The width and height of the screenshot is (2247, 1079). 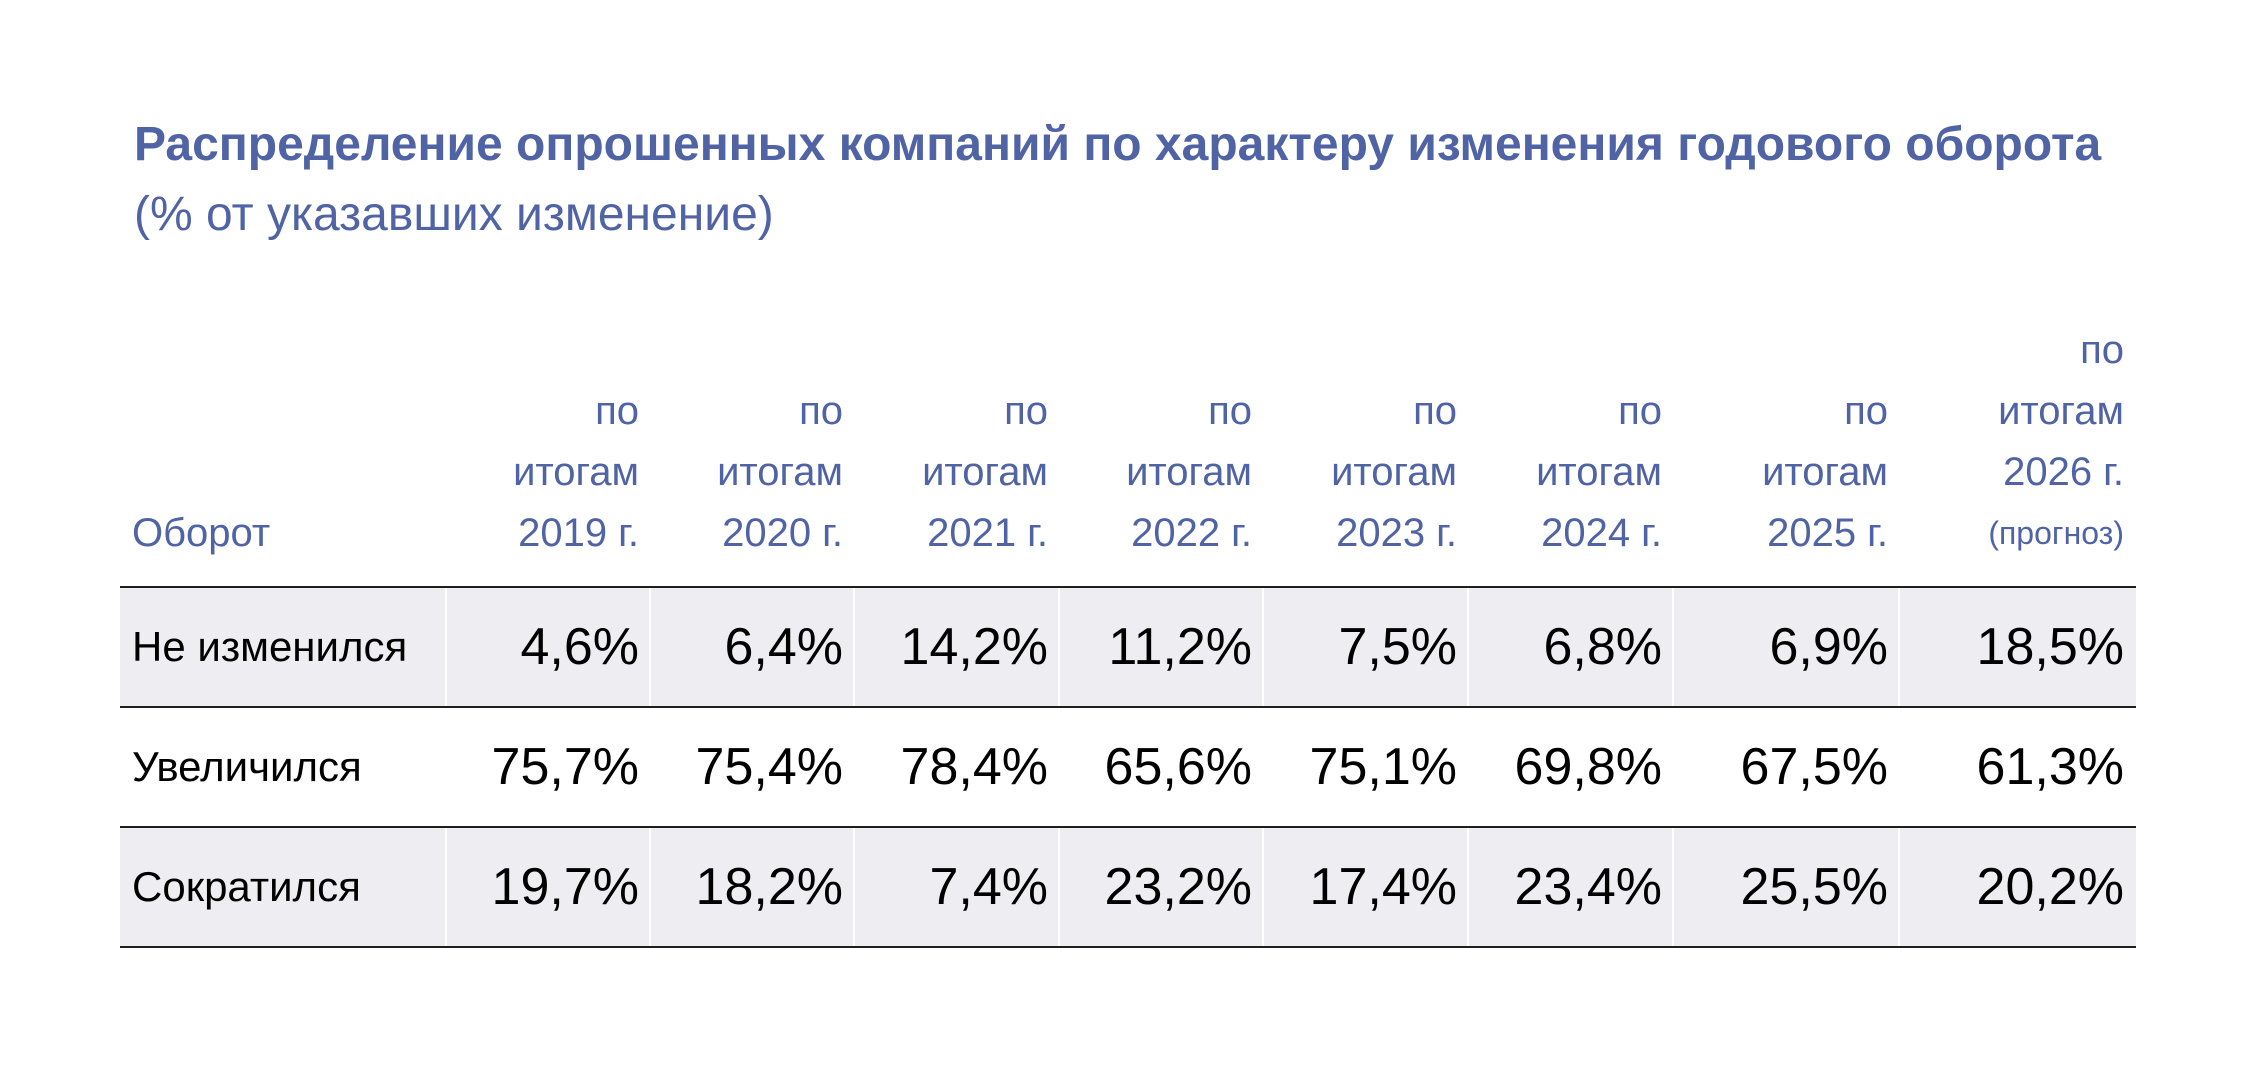 I want to click on table-cell: 75,4%, so click(x=753, y=767).